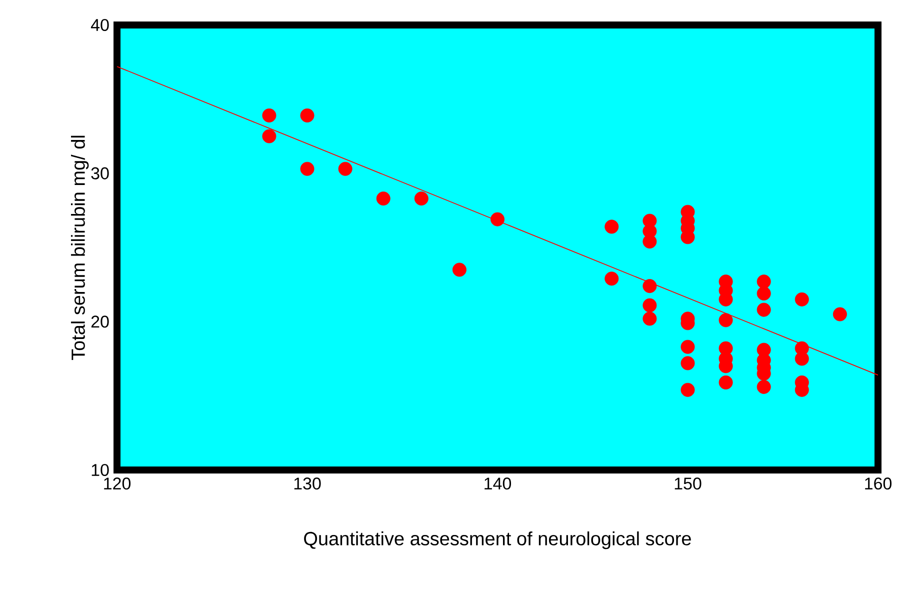 This screenshot has width=904, height=596. I want to click on y-tick-label: 10, so click(100, 470).